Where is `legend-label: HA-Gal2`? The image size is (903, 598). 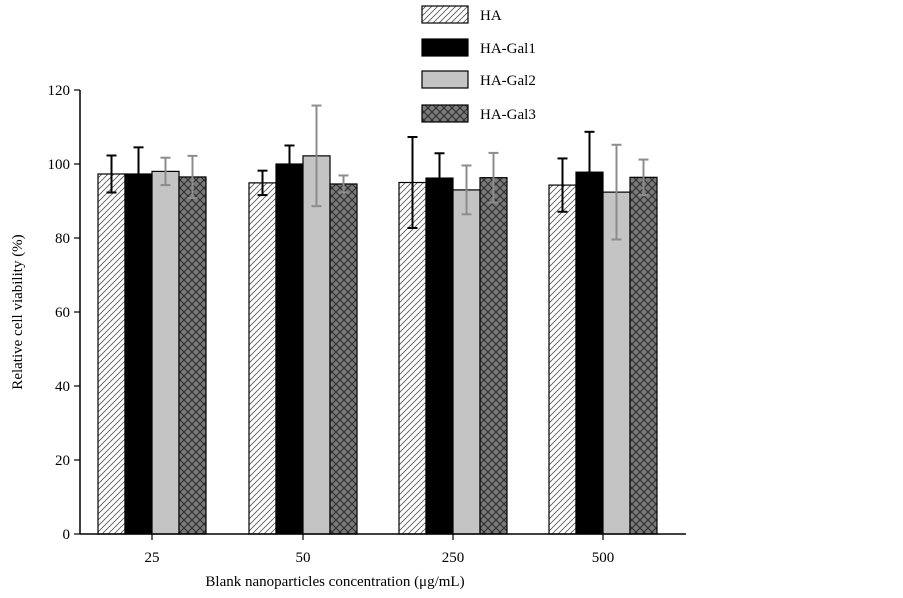 legend-label: HA-Gal2 is located at coordinates (508, 81).